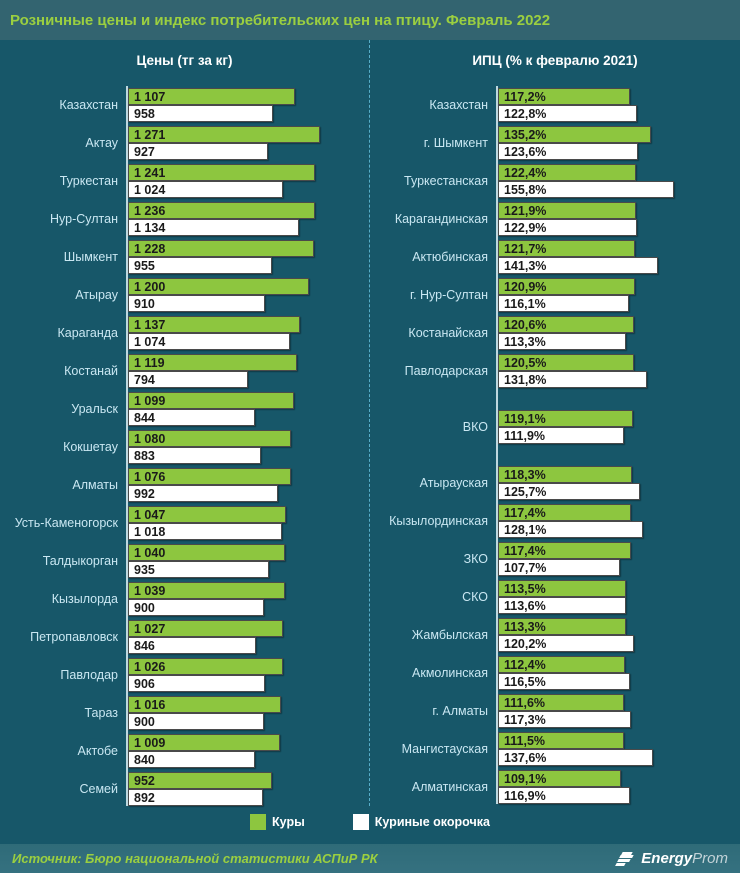 Image resolution: width=740 pixels, height=873 pixels. I want to click on bar-value: 883, so click(144, 455).